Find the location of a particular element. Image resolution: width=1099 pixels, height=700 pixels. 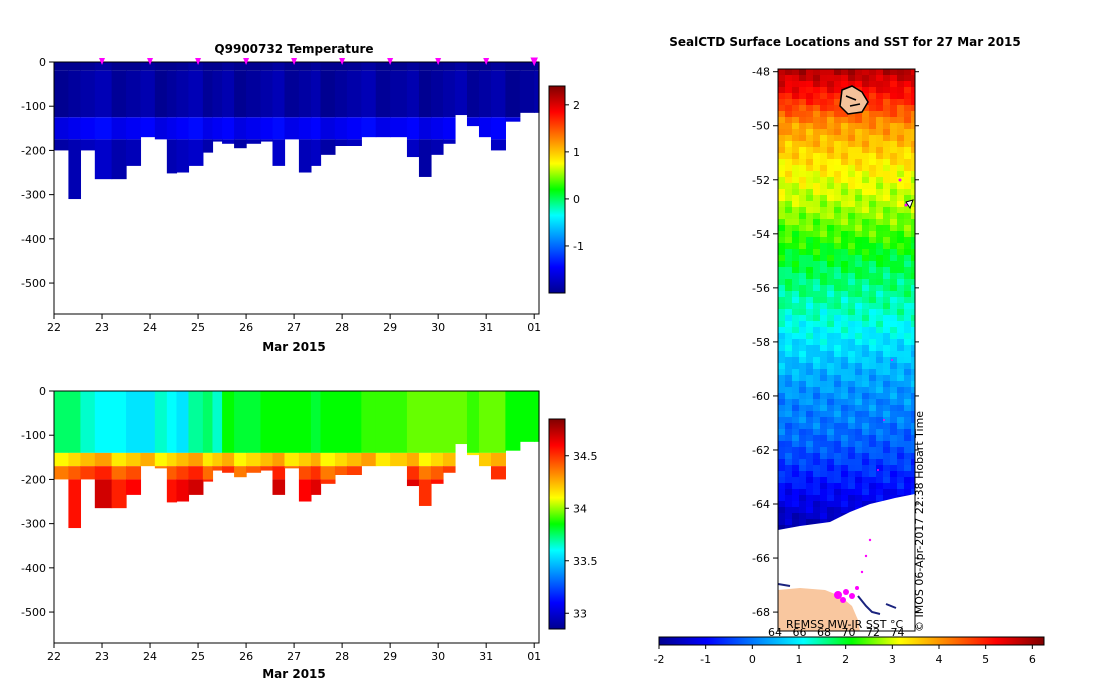

sst-colorbar-tick-label: 3 is located at coordinates (892, 659).